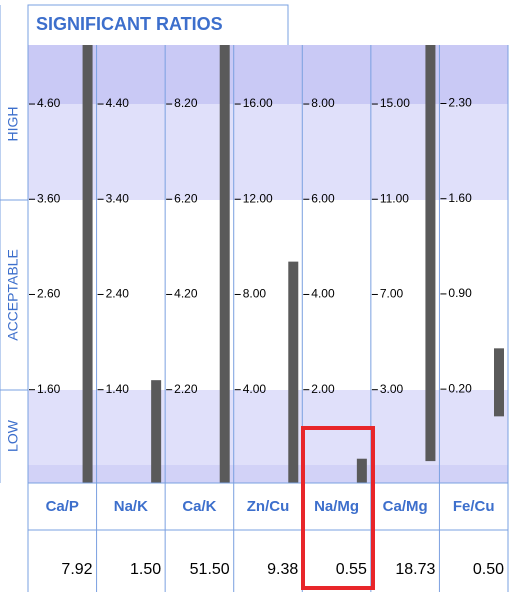  What do you see at coordinates (76, 569) in the screenshot?
I see `value-label: 7.92` at bounding box center [76, 569].